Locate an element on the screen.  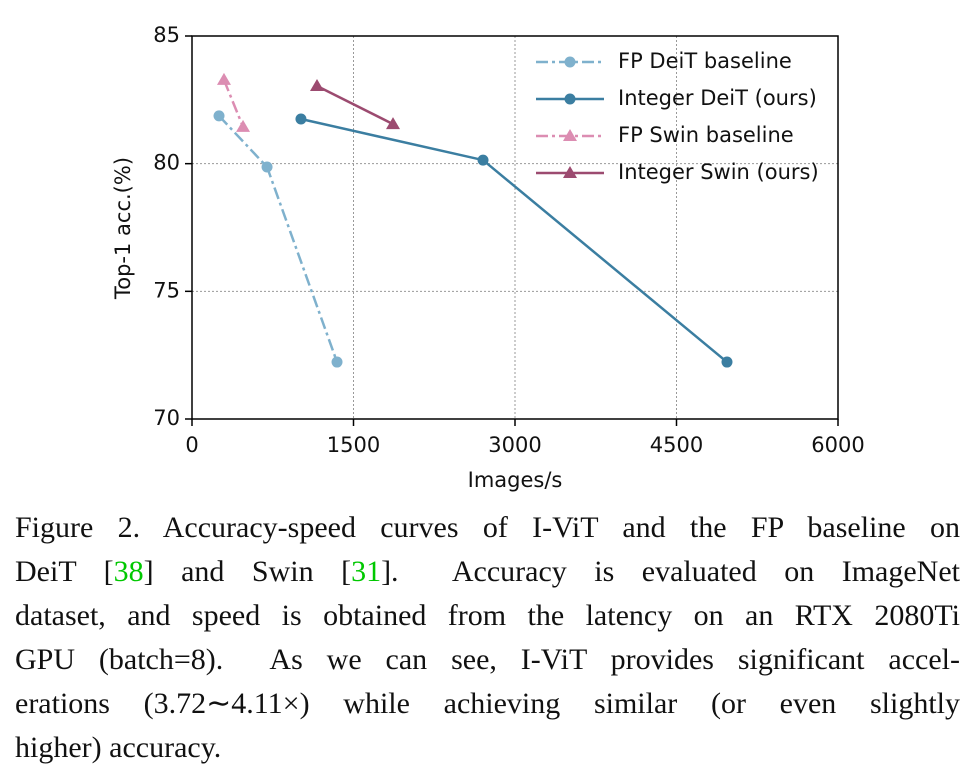
caption-text: DeiT [ is located at coordinates (64, 571).